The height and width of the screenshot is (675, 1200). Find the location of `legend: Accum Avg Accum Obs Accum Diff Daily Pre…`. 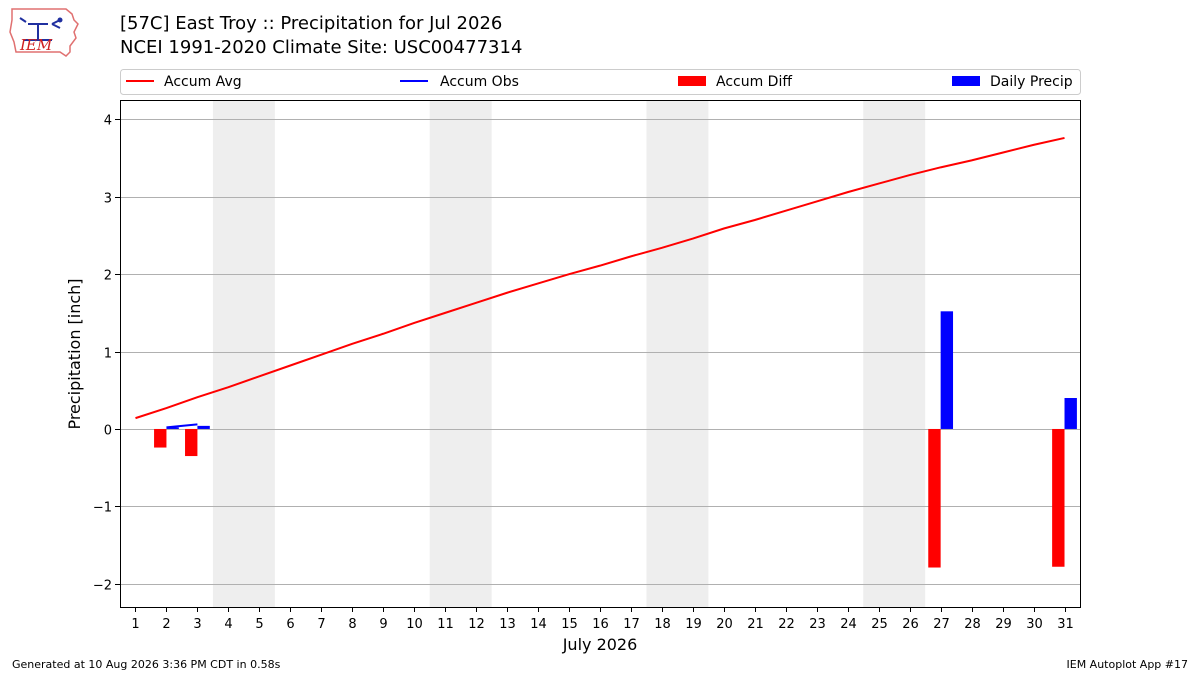

legend: Accum Avg Accum Obs Accum Diff Daily Pre… is located at coordinates (600, 82).